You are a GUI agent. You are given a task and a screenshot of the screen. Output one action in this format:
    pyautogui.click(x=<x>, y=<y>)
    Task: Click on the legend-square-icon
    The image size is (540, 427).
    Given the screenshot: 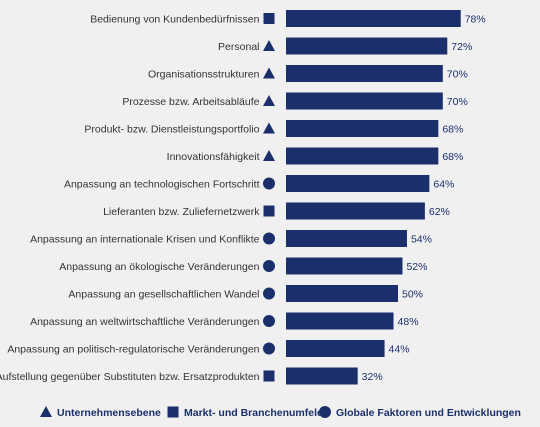 What is the action you would take?
    pyautogui.click(x=173, y=412)
    